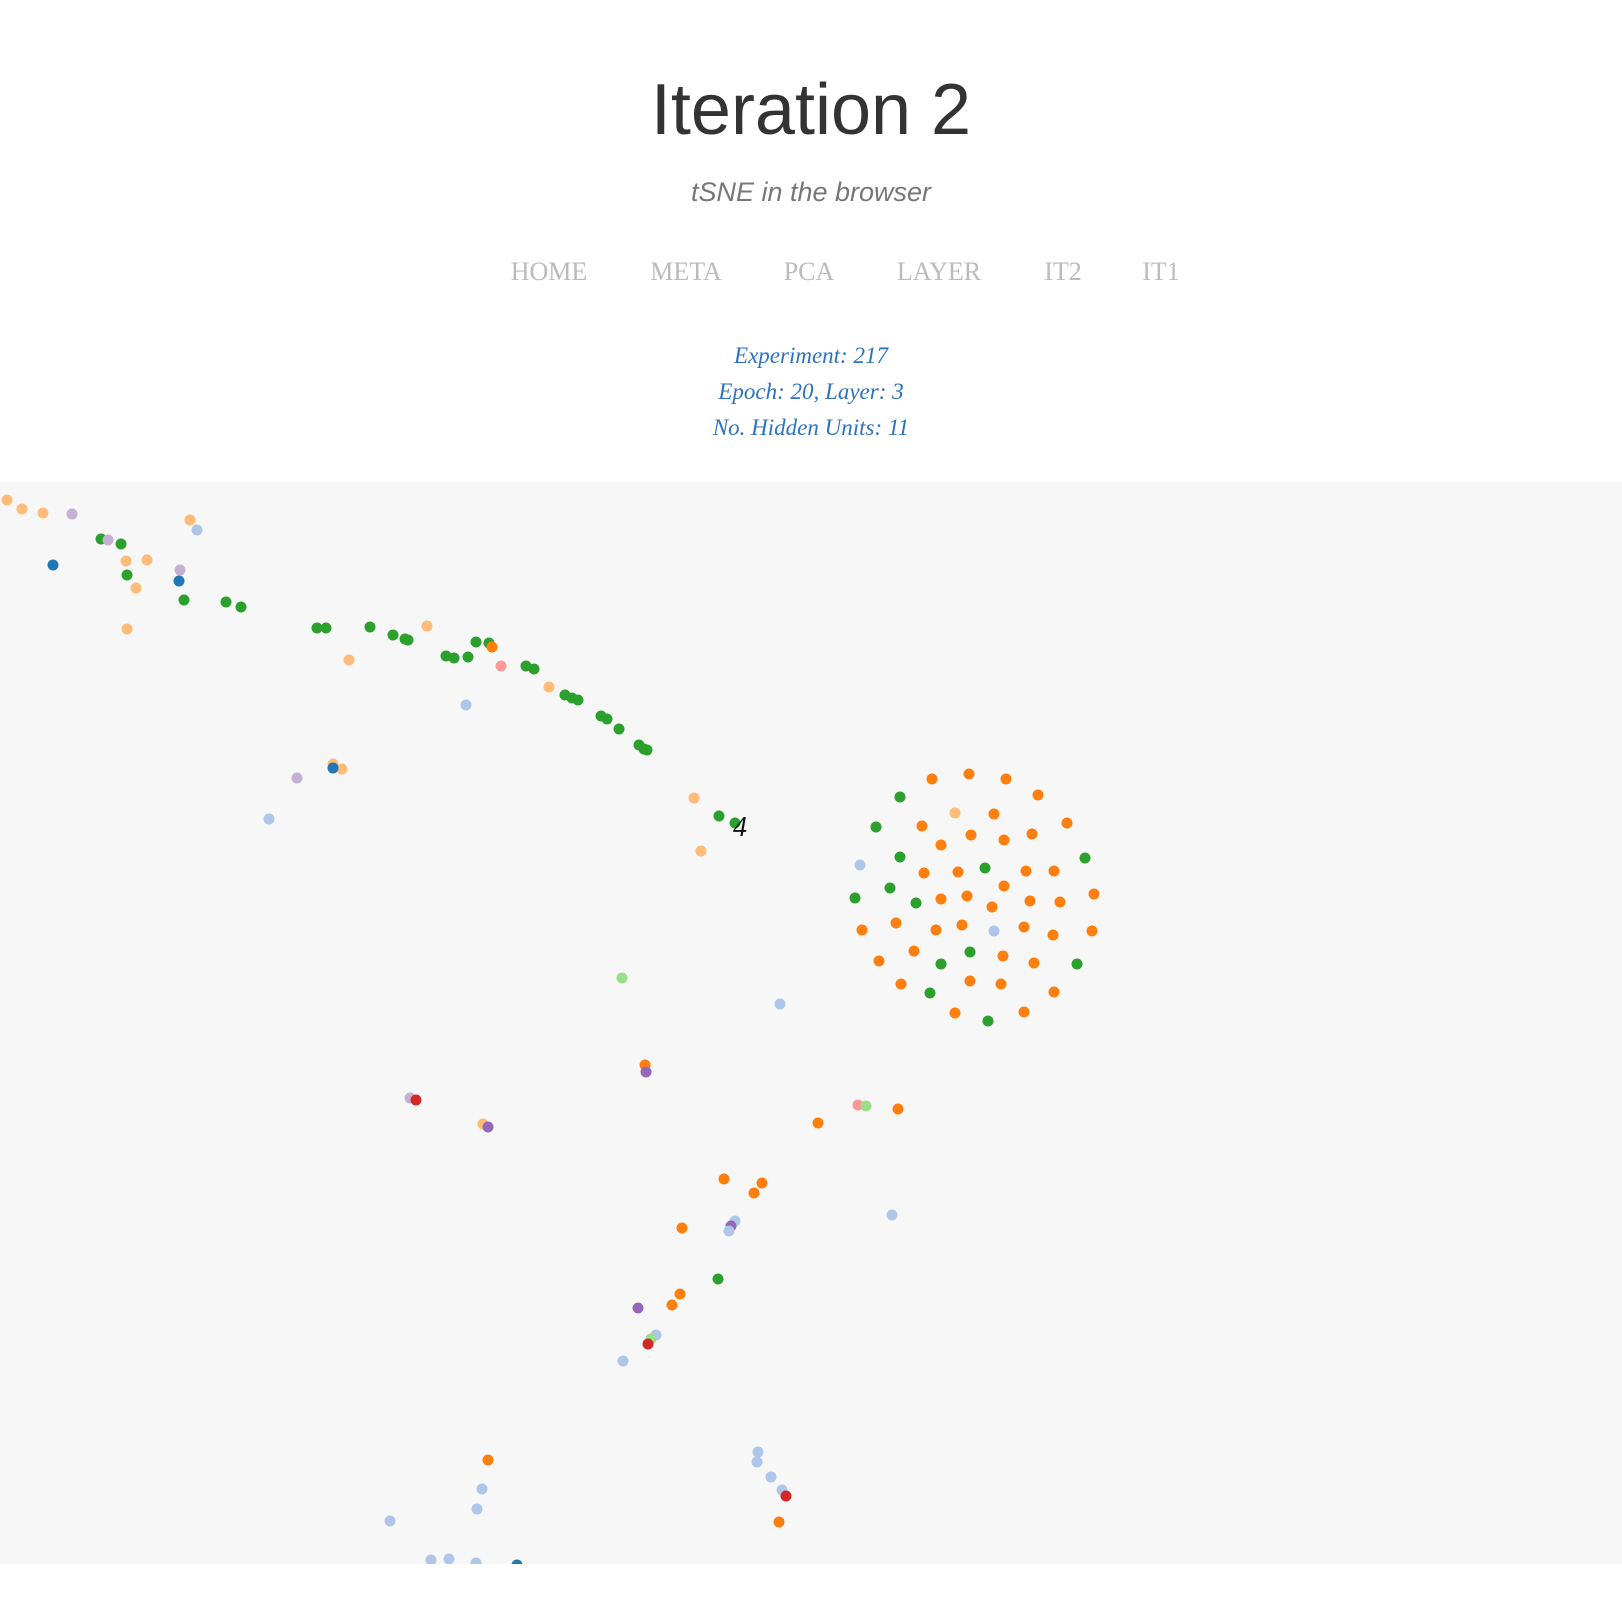  Describe the element at coordinates (1063, 271) in the screenshot. I see `nav-it2: IT2` at that location.